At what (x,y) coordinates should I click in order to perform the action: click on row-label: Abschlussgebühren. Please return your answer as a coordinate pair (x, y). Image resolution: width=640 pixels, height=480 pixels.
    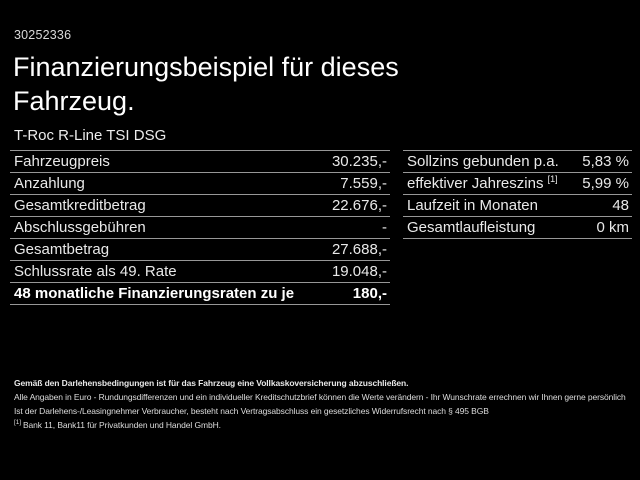
    Looking at the image, I should click on (80, 227).